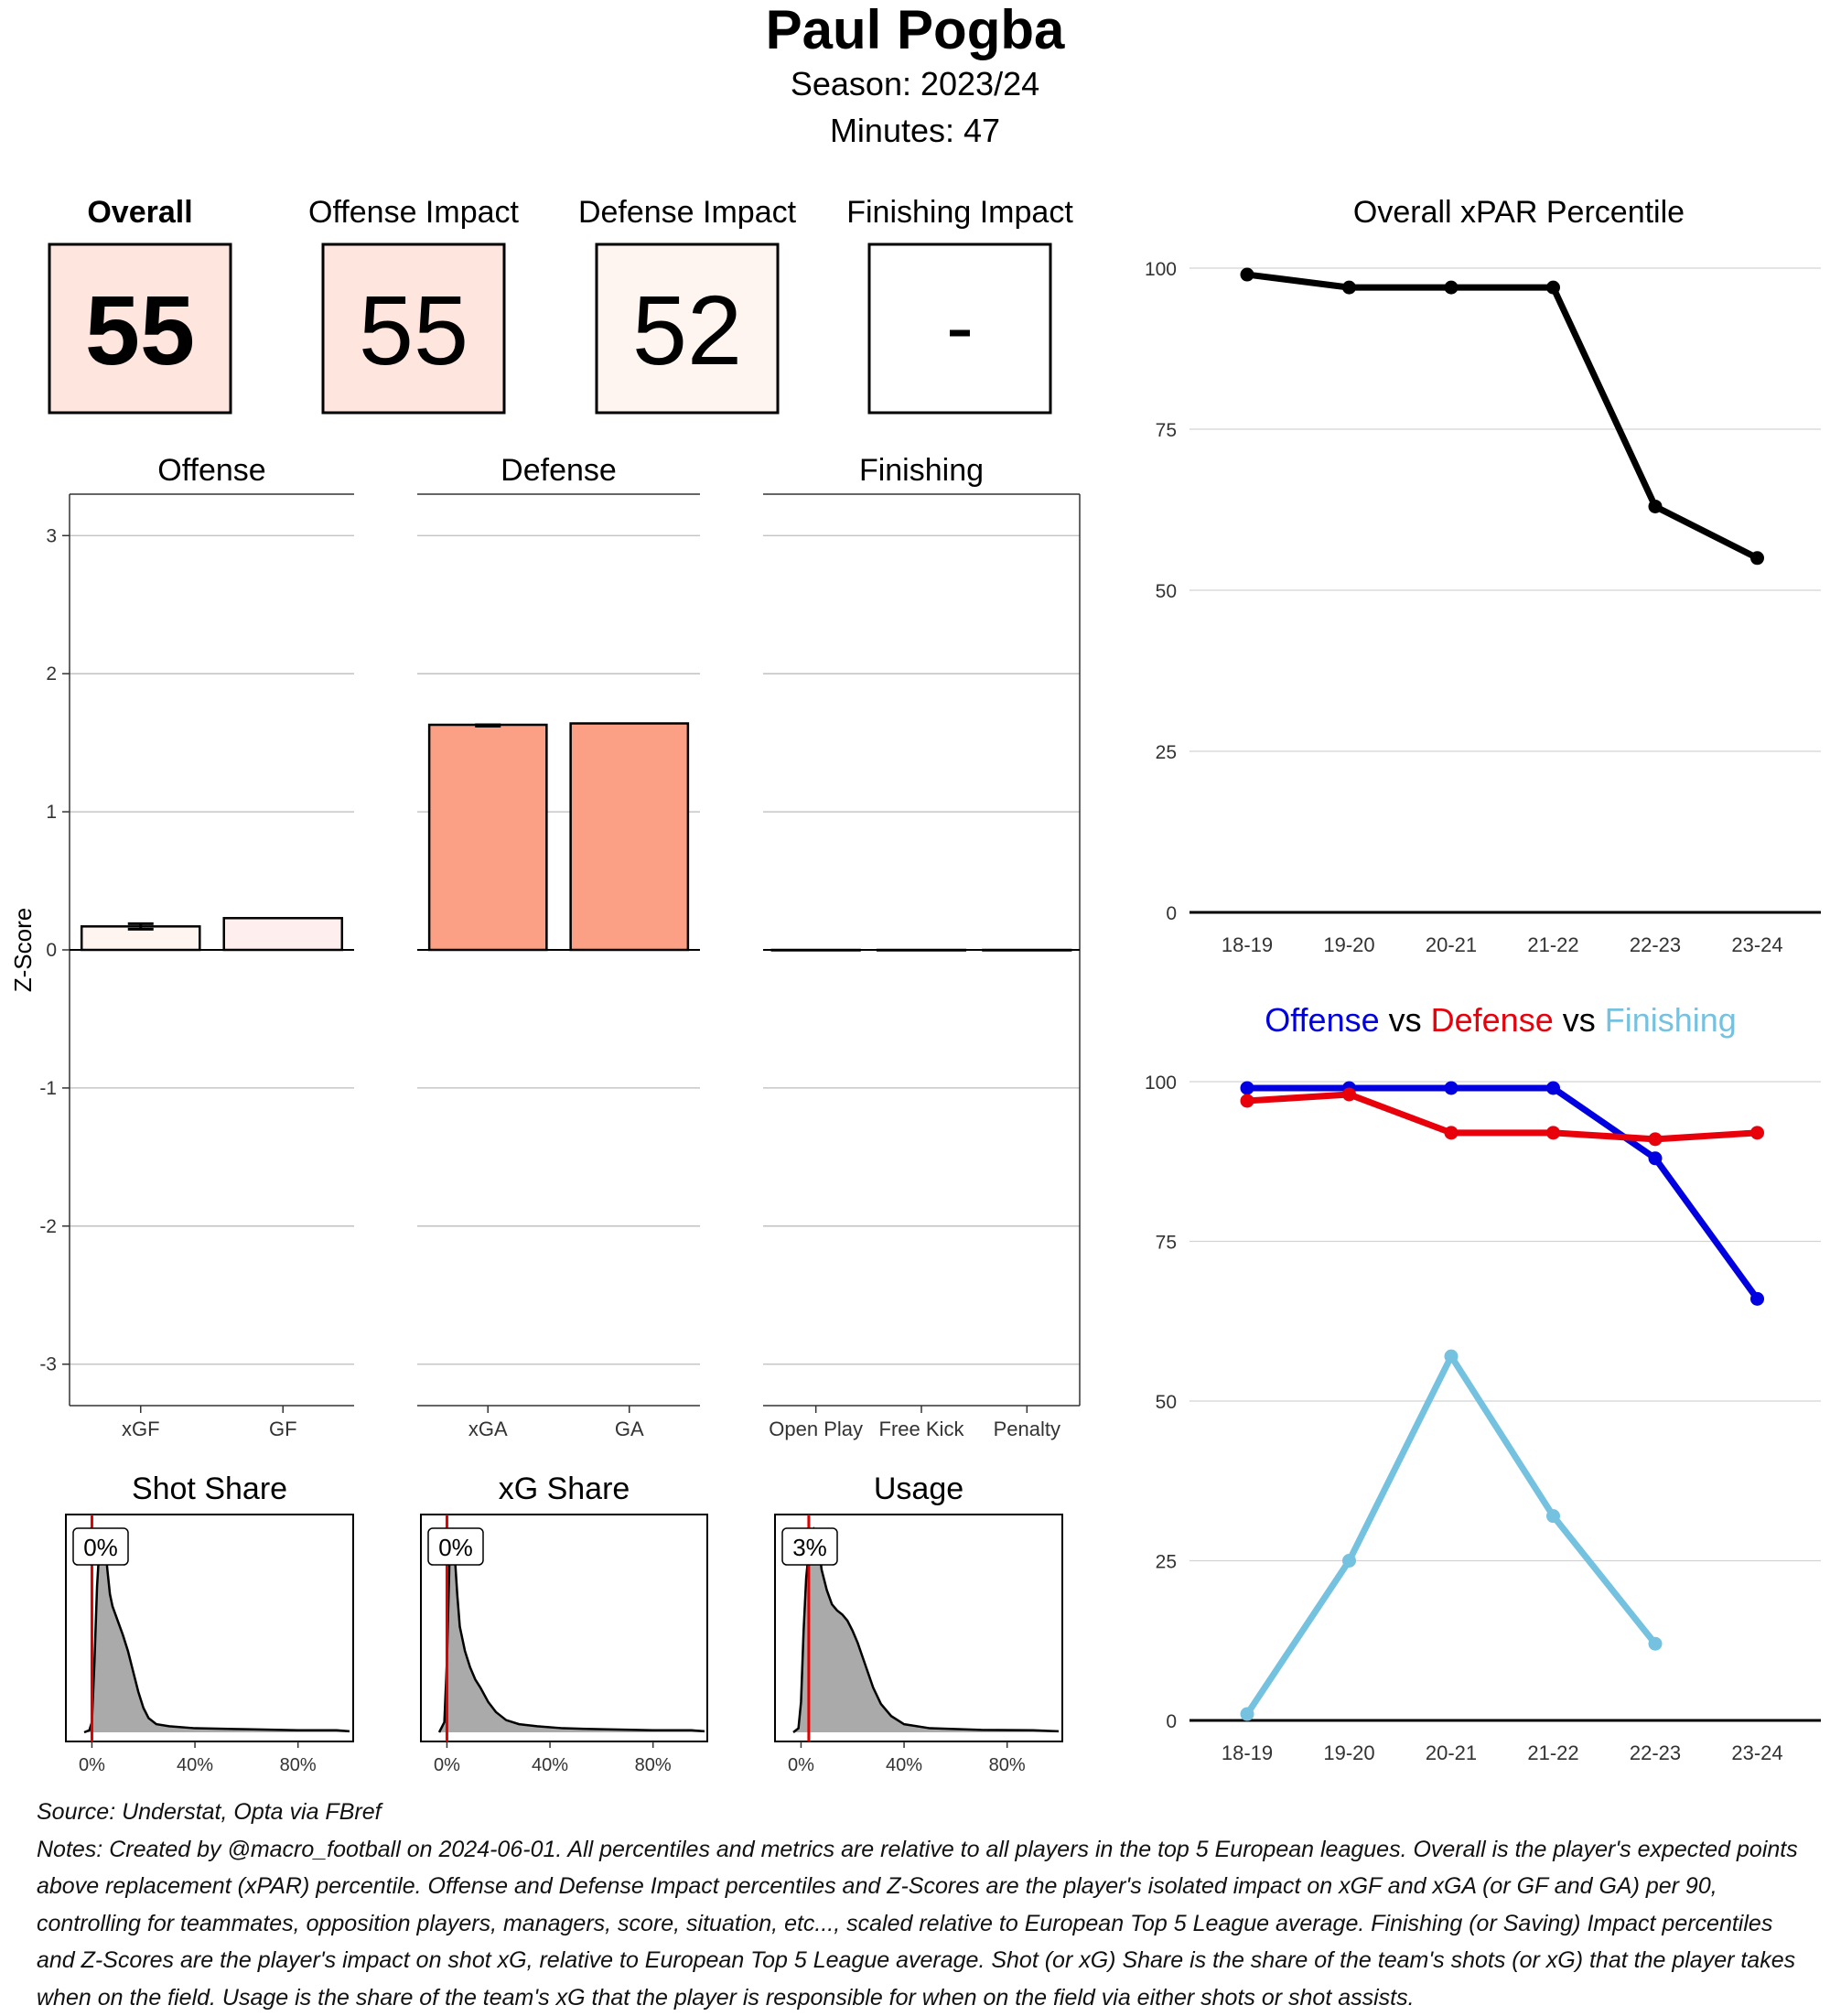  I want to click on y-tick-label: -2, so click(48, 1226).